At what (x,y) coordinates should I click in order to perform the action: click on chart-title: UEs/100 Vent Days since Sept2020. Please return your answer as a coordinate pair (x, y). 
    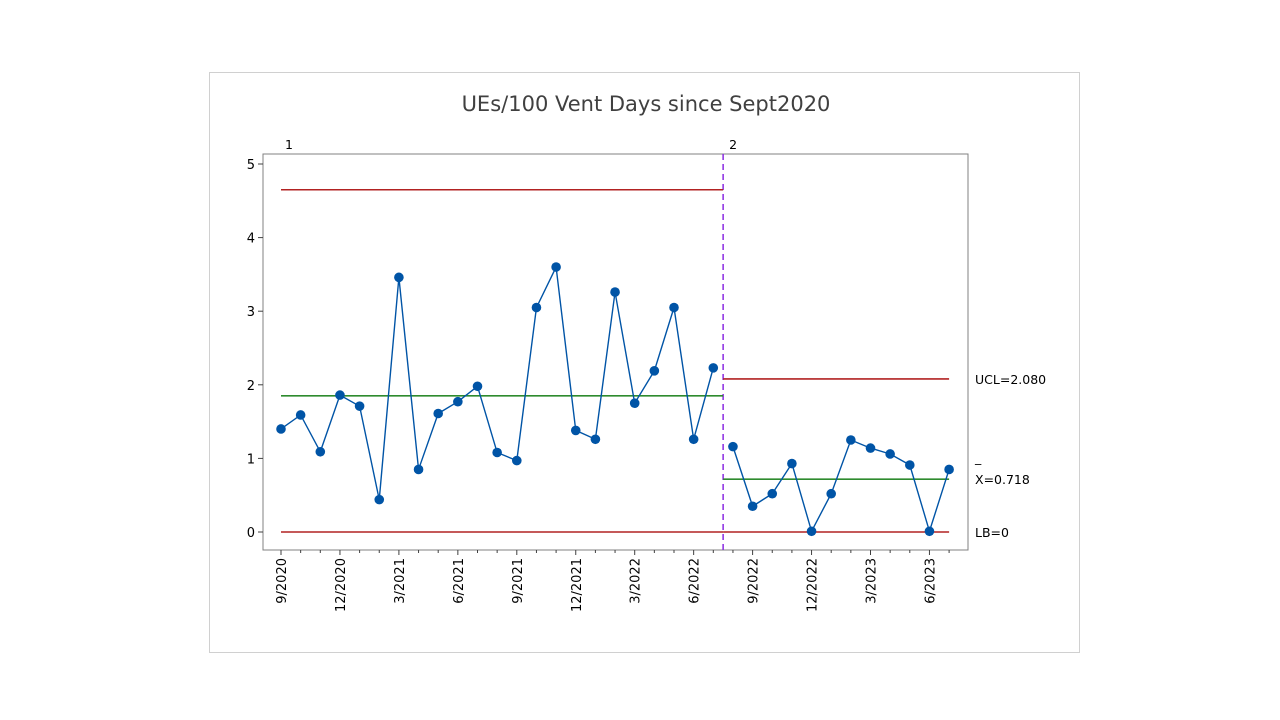
    Looking at the image, I should click on (646, 104).